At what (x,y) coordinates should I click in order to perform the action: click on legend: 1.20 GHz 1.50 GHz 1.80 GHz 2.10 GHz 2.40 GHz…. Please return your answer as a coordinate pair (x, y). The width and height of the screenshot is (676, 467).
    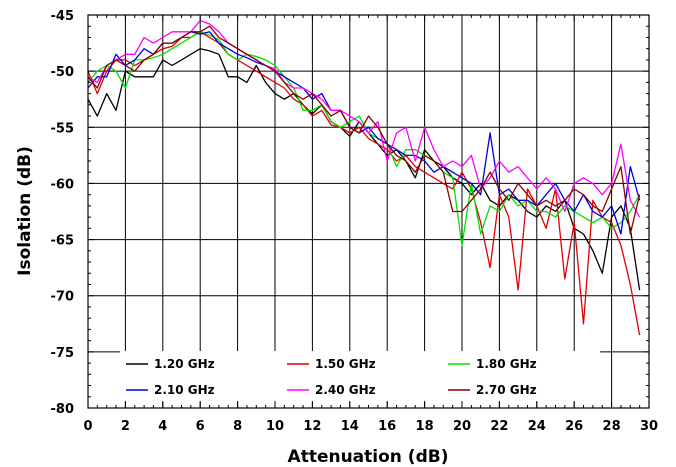
    Looking at the image, I should click on (360, 376).